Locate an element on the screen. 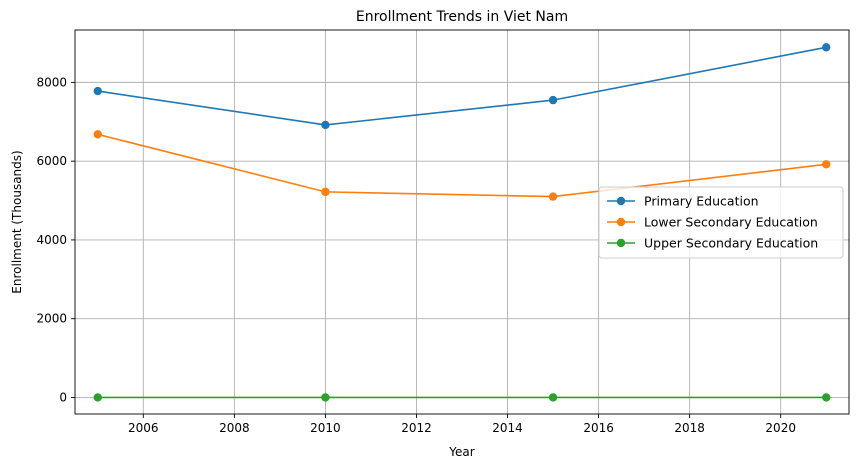 Image resolution: width=859 pixels, height=468 pixels. y-axis-ticks: 0 2000 4000 6000 8000 is located at coordinates (55, 239).